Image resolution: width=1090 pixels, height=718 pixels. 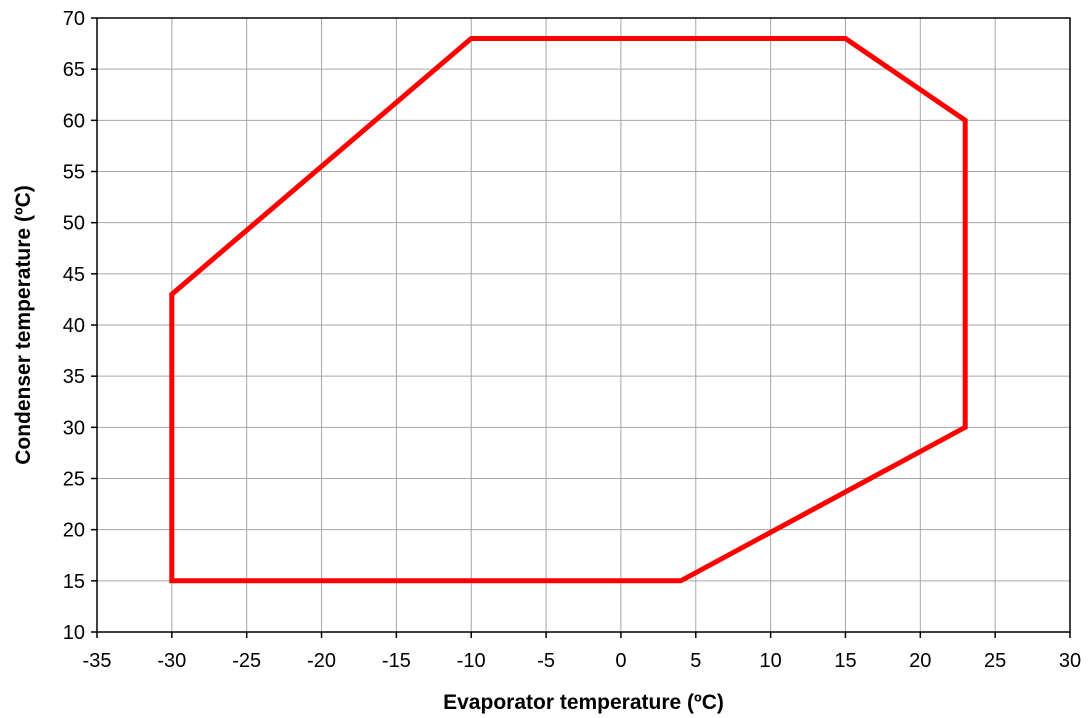 I want to click on x-tick-label: -10, so click(x=471, y=661).